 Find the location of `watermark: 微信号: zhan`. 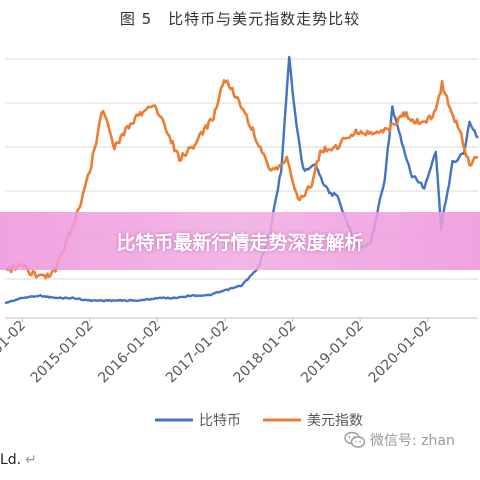

watermark: 微信号: zhan is located at coordinates (399, 440).